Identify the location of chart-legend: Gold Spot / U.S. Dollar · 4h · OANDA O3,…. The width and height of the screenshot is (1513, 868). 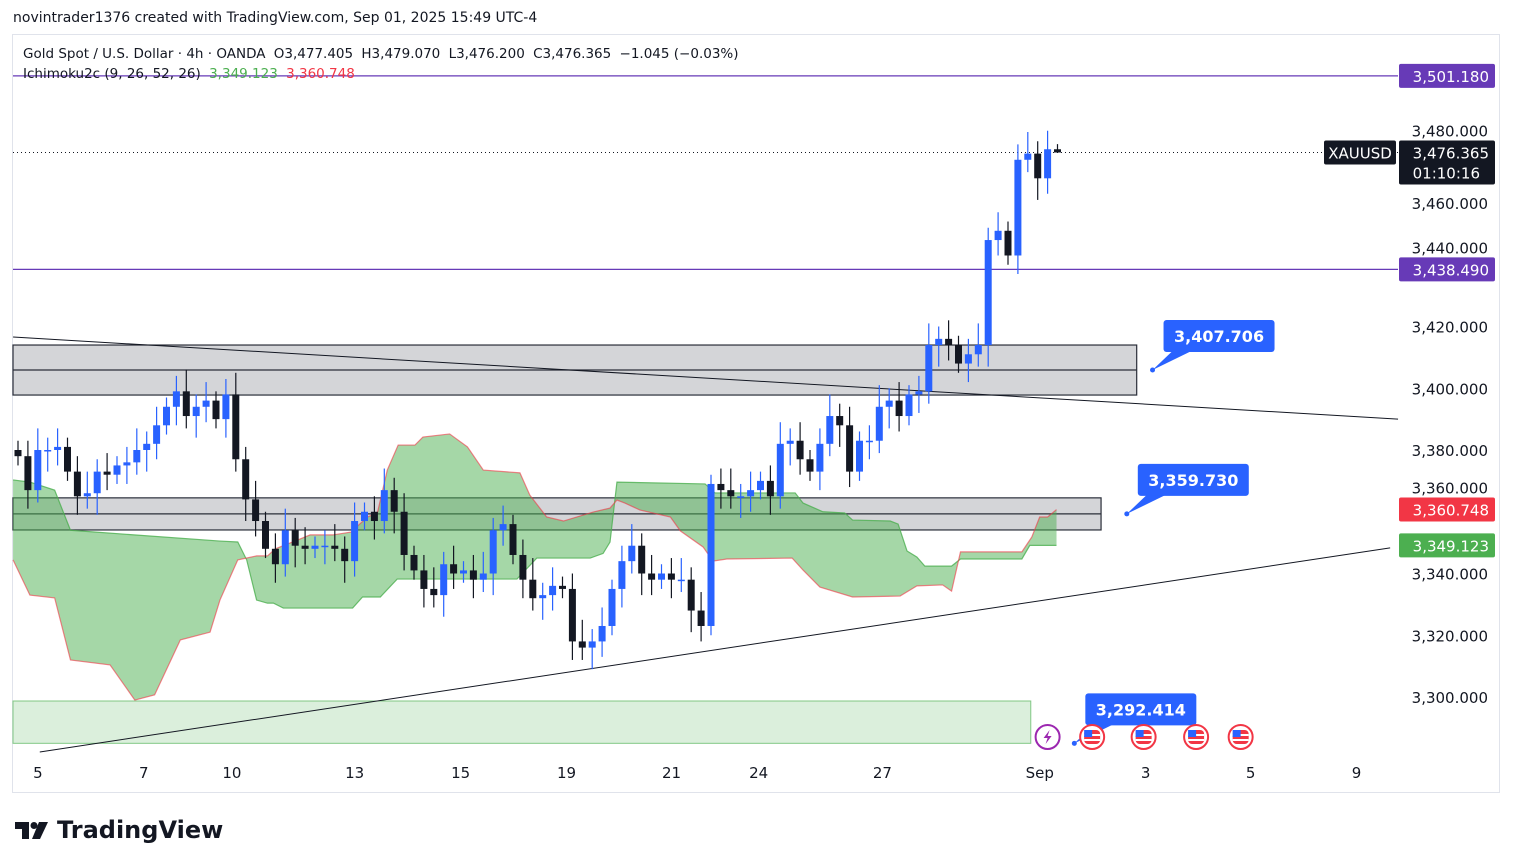
(383, 64).